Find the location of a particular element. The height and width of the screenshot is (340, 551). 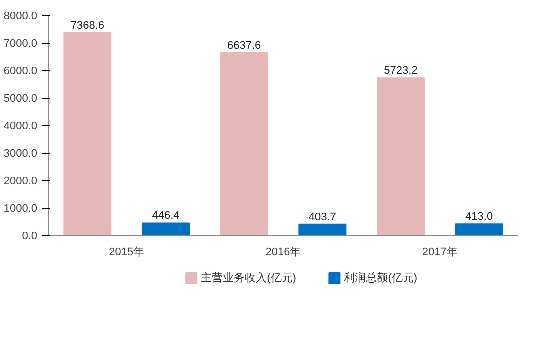

data-label: 446.4 is located at coordinates (166, 216).